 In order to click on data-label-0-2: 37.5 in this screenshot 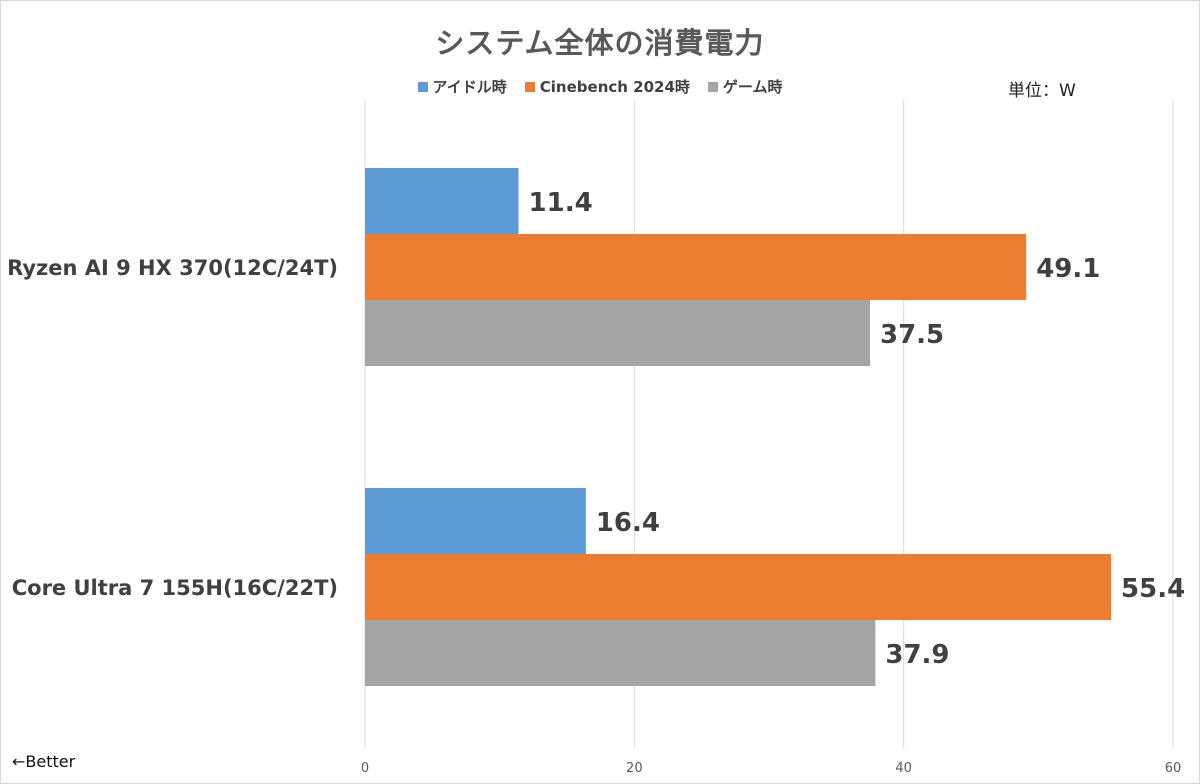, I will do `click(912, 335)`.